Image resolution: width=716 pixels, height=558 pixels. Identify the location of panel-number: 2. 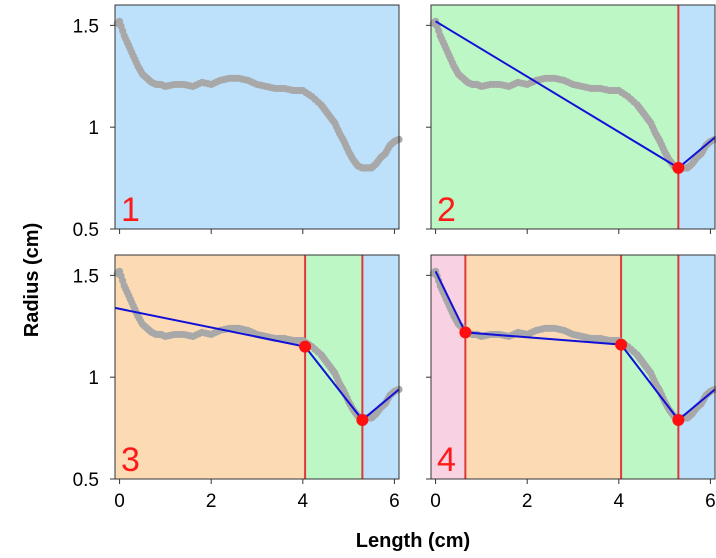
(446, 210).